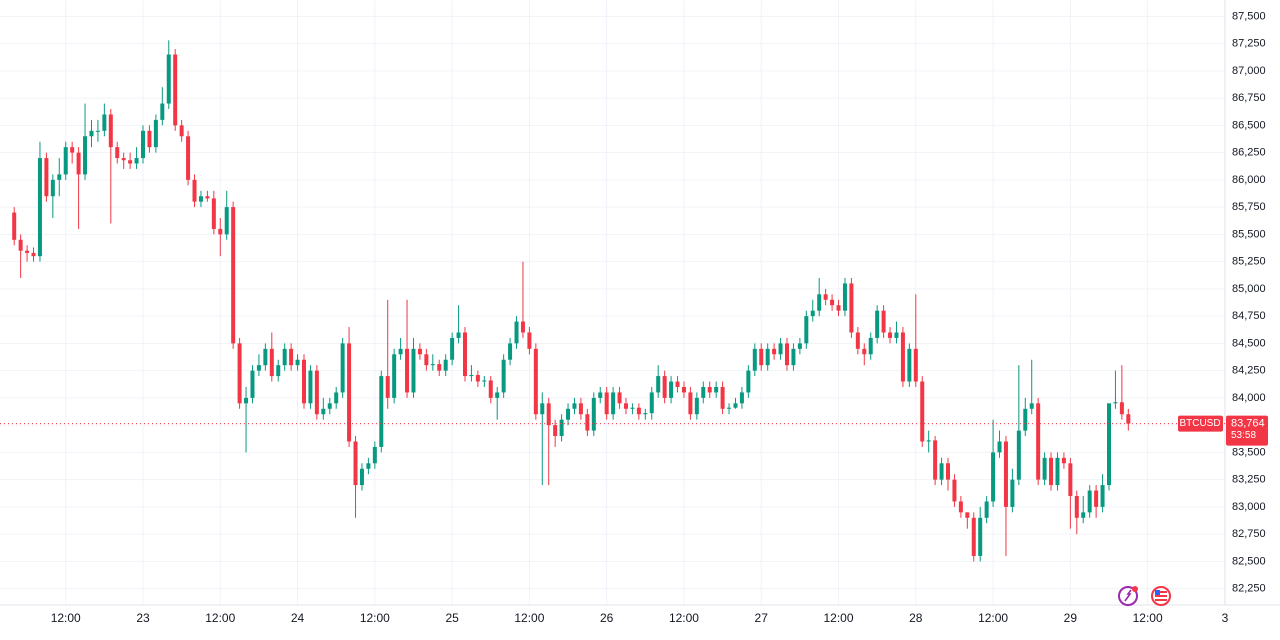  Describe the element at coordinates (1249, 316) in the screenshot. I see `y-tick-label: 84,750` at that location.